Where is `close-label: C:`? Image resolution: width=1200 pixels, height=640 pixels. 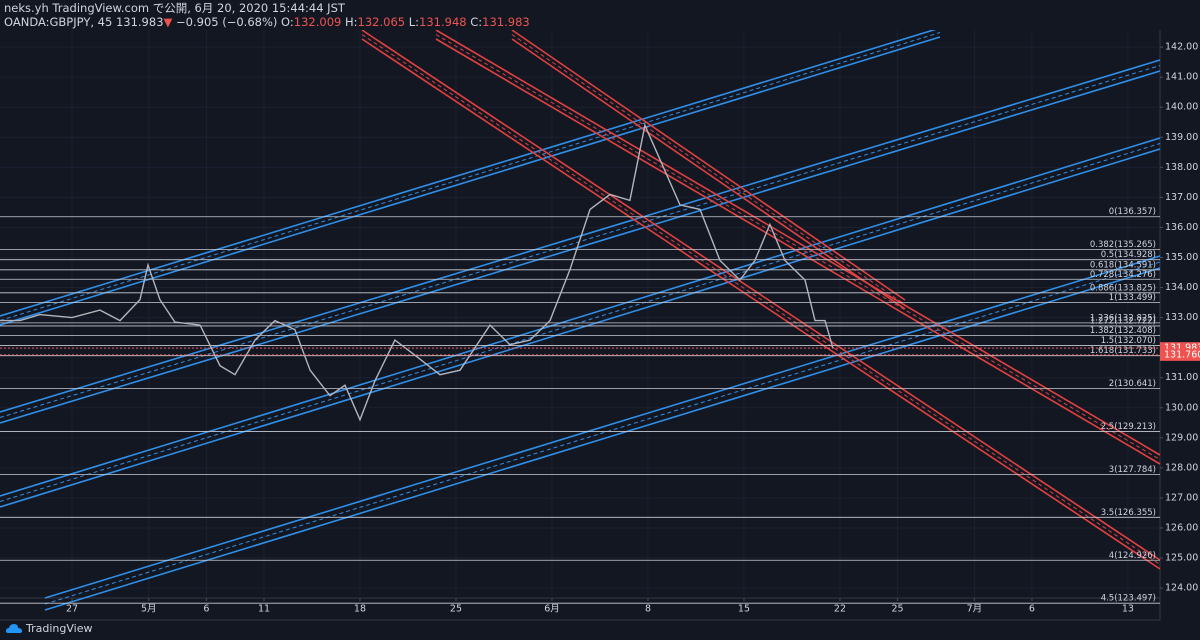
close-label: C: is located at coordinates (476, 22).